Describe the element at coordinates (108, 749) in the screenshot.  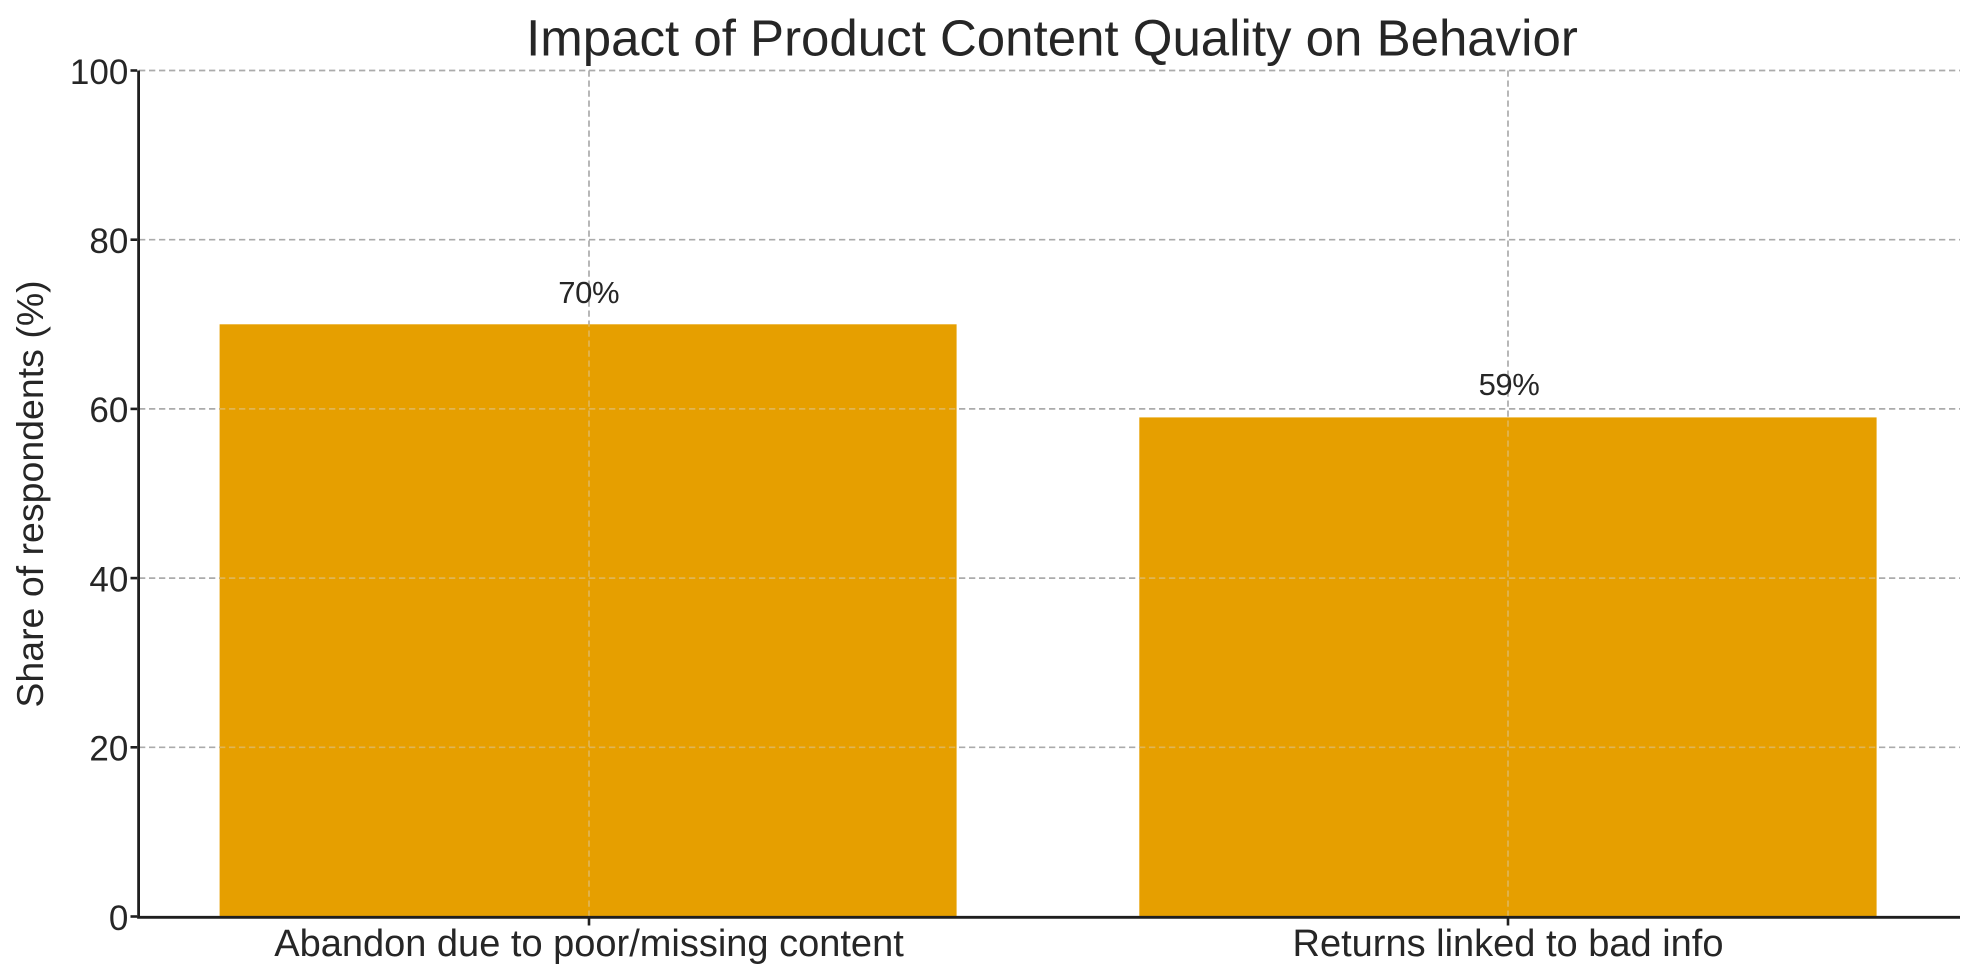
I see `svg-text: 20` at that location.